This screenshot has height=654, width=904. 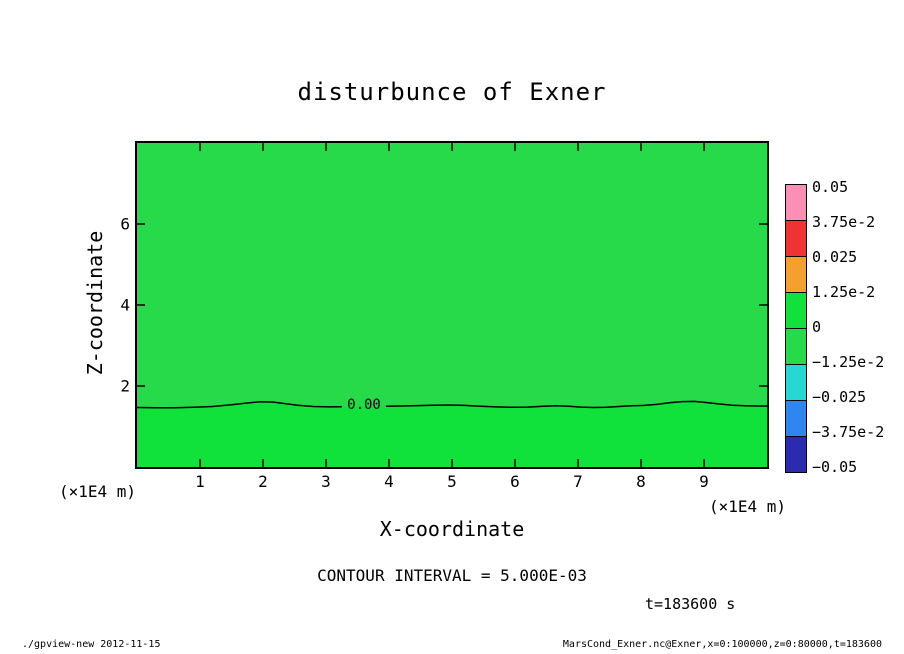 I want to click on y-tick-label: 6, so click(x=125, y=224).